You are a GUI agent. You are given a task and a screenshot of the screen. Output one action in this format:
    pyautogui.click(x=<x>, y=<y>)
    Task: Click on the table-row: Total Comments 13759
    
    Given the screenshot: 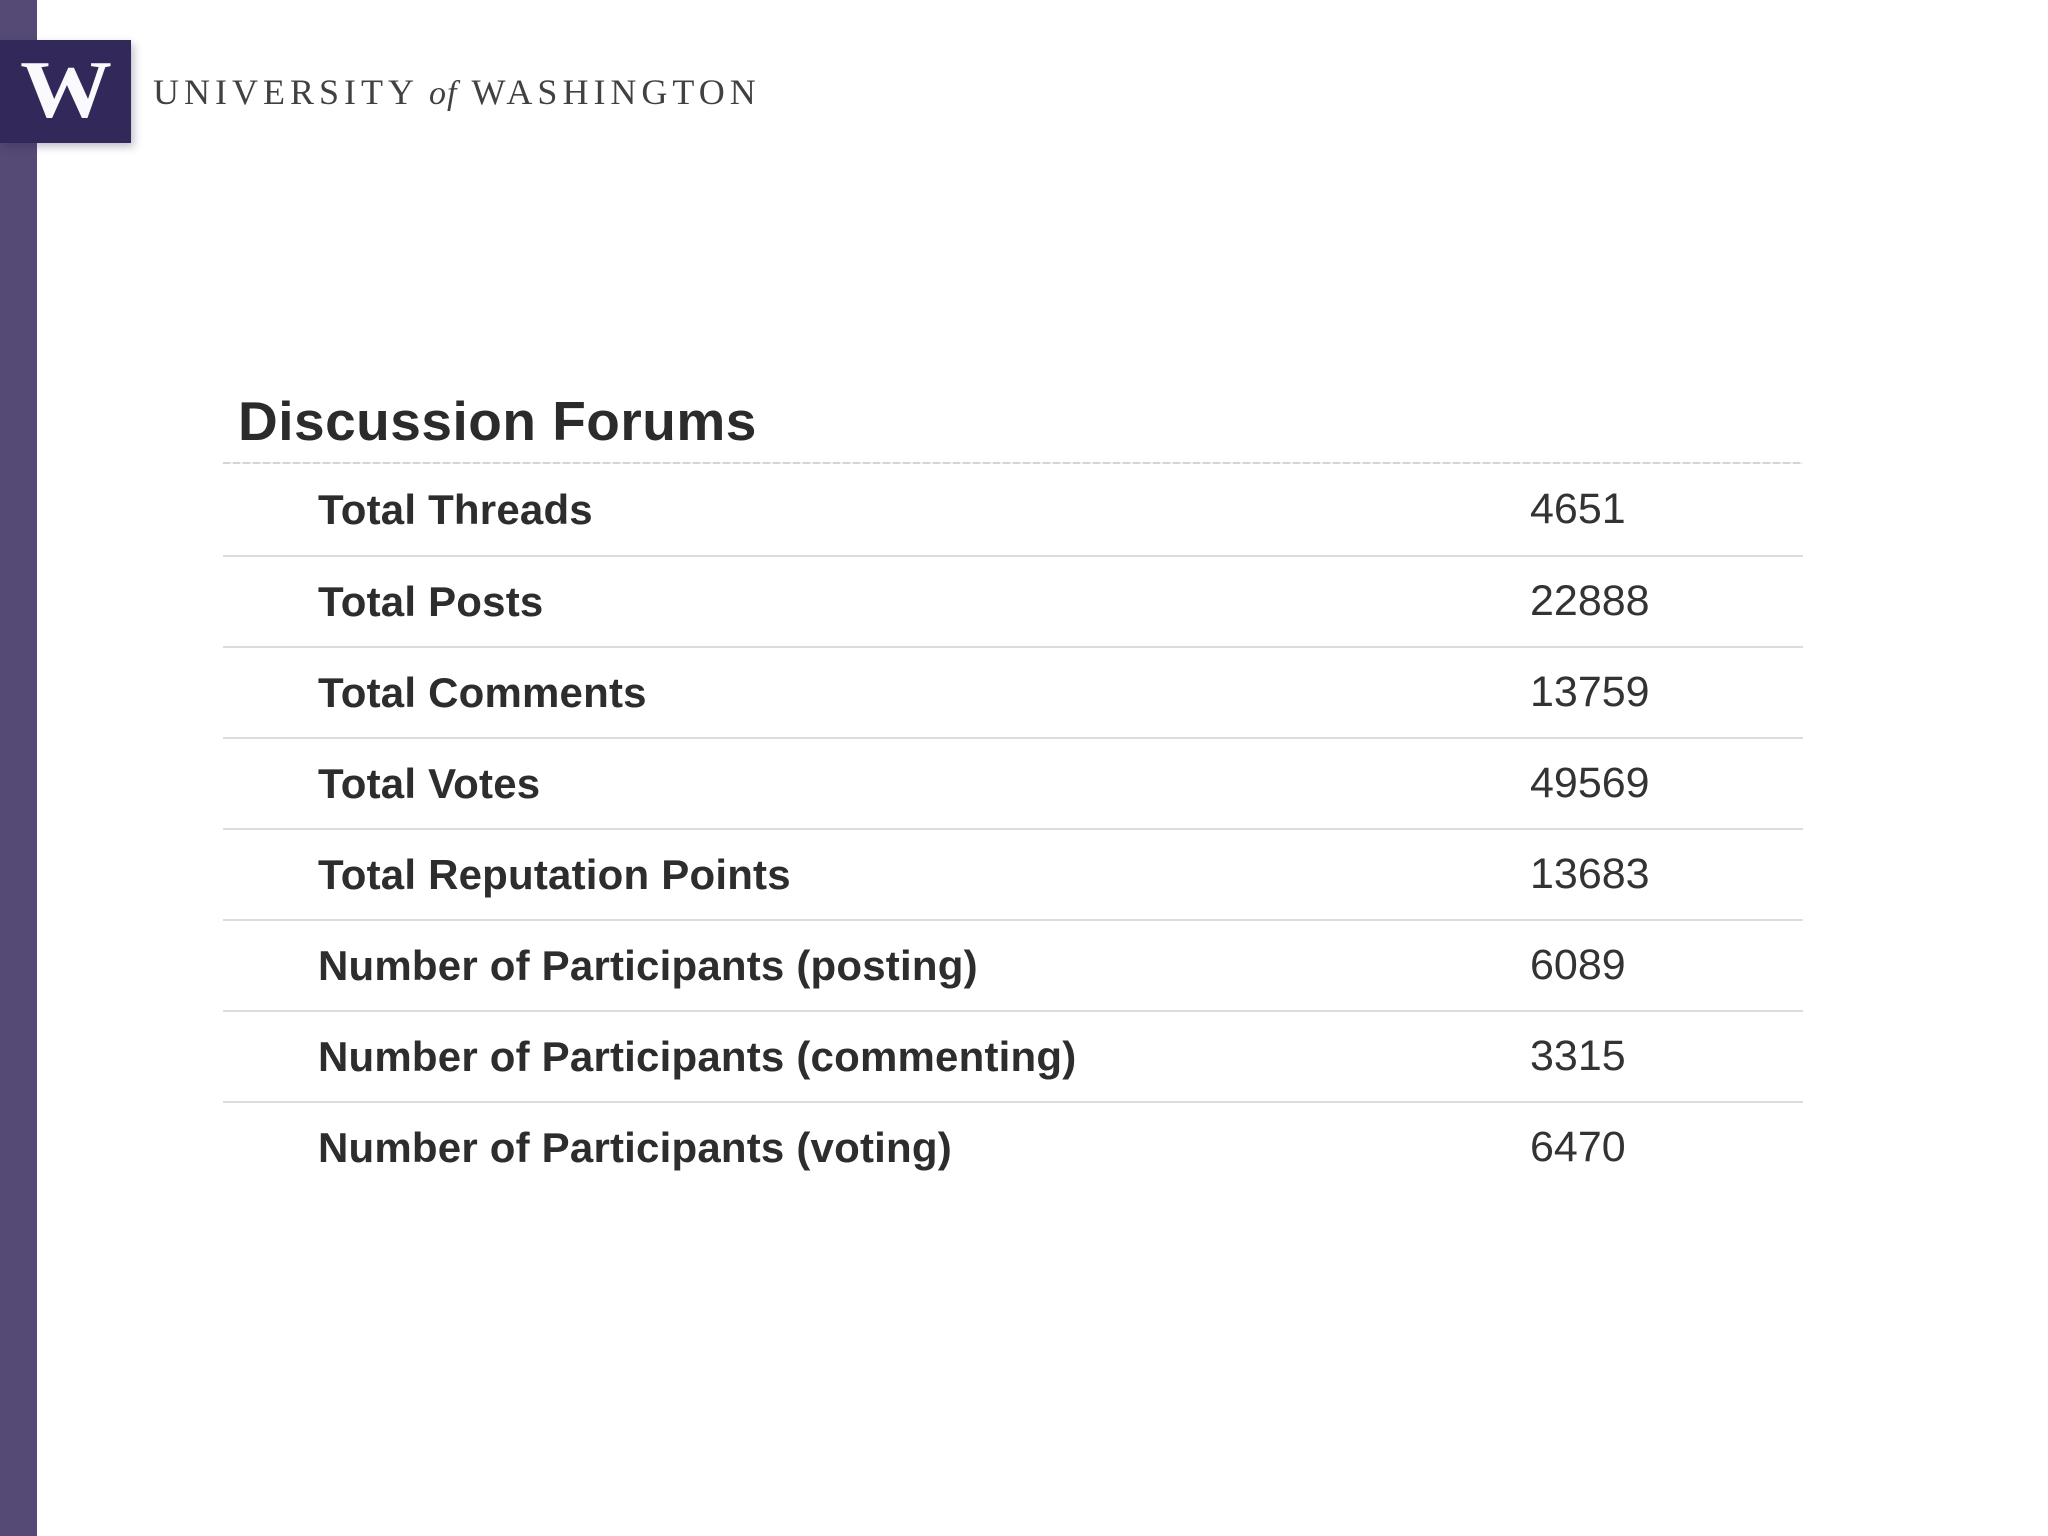 What is the action you would take?
    pyautogui.click(x=1013, y=691)
    